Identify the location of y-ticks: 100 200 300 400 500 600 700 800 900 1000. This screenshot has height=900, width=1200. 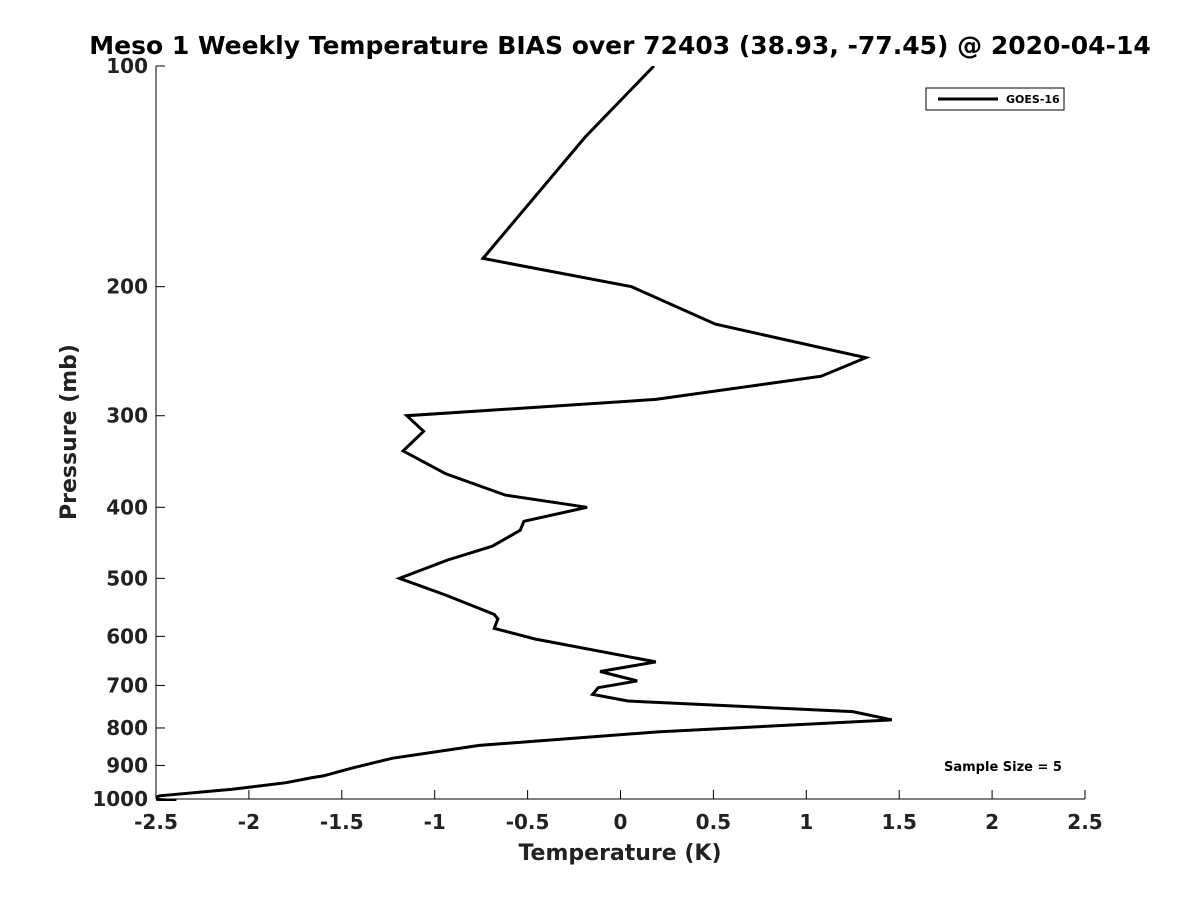
(128, 432).